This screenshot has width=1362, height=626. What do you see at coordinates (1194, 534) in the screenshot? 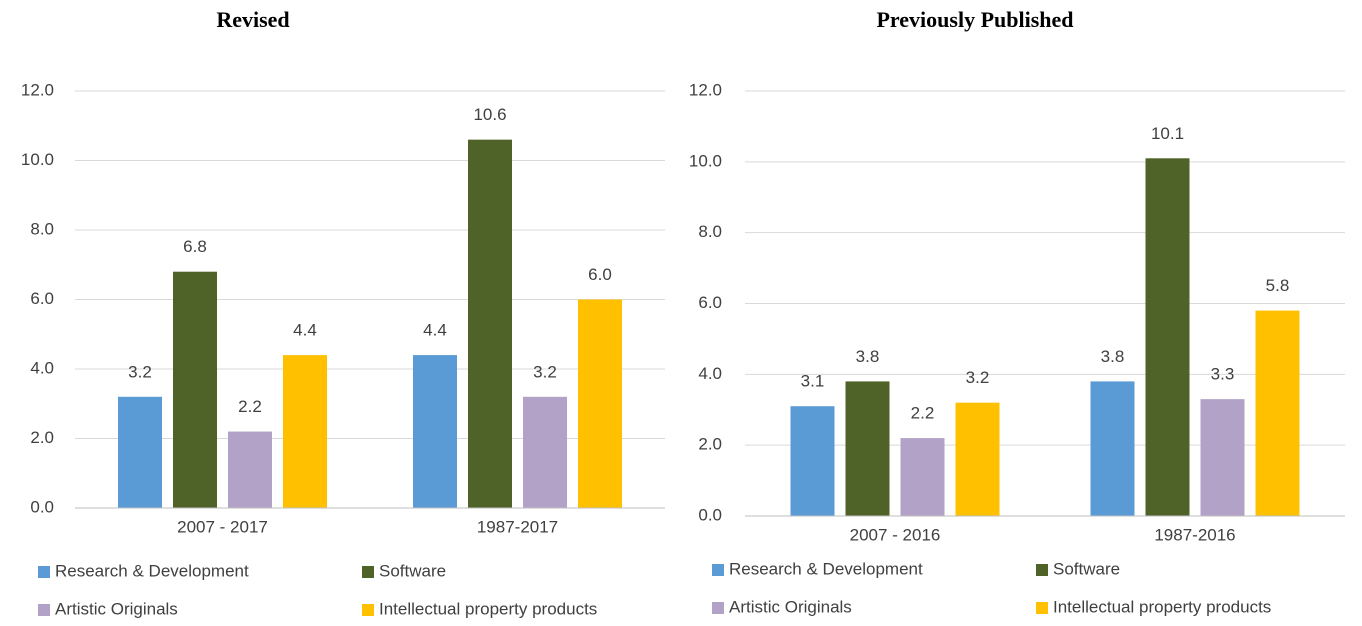
I see `x-tick-label: 1987-2016` at bounding box center [1194, 534].